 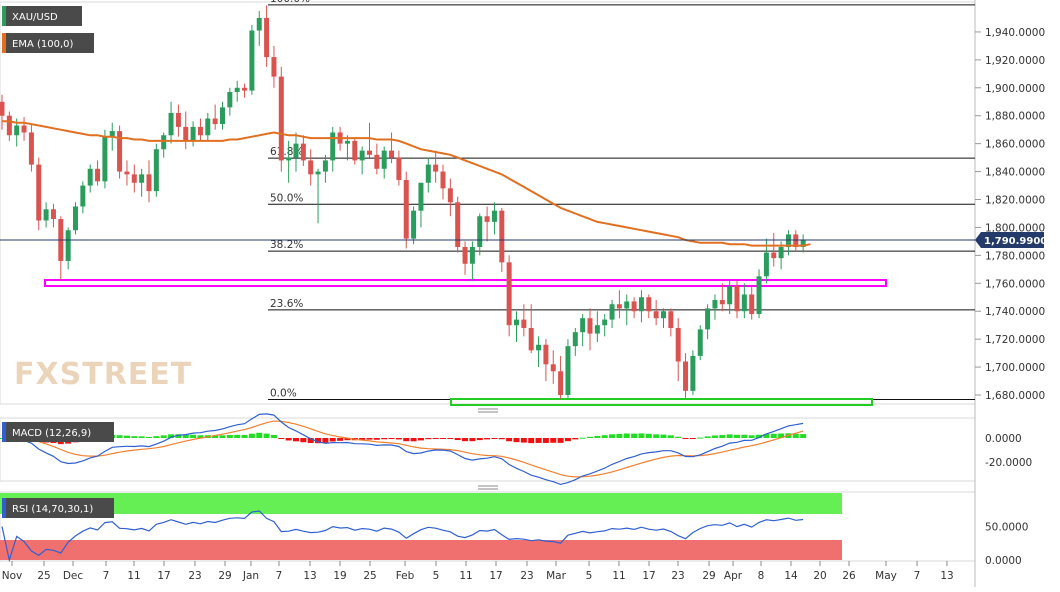 I want to click on bottom-zone-rectangle, so click(x=661, y=402).